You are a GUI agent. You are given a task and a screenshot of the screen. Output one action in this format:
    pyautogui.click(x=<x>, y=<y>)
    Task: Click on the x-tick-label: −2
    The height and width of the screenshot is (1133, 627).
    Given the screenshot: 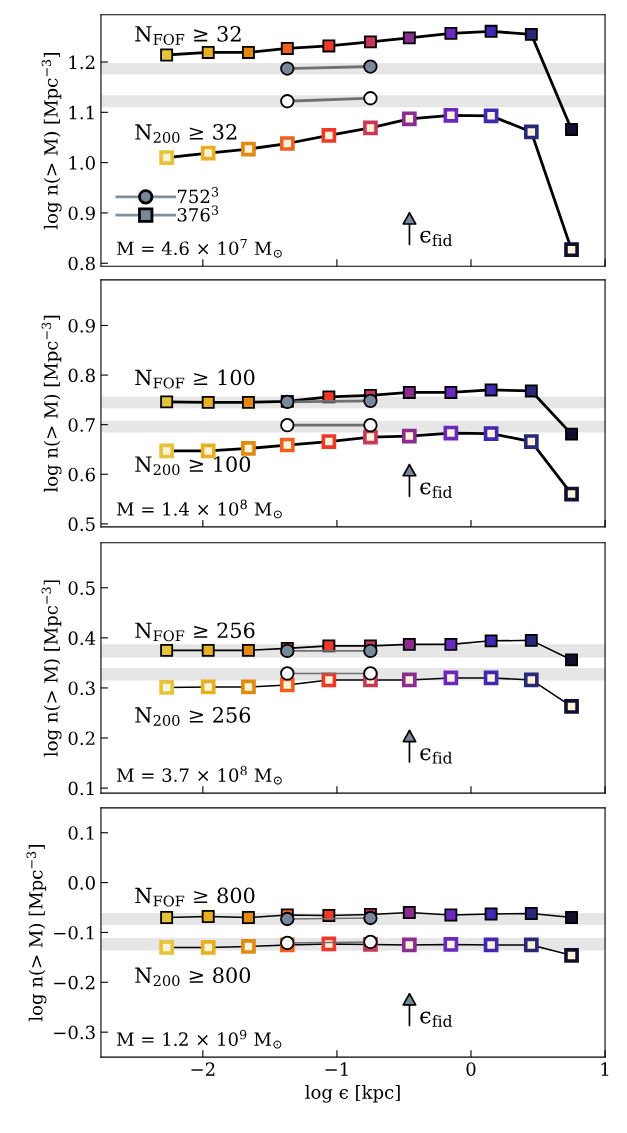 What is the action you would take?
    pyautogui.click(x=203, y=1069)
    